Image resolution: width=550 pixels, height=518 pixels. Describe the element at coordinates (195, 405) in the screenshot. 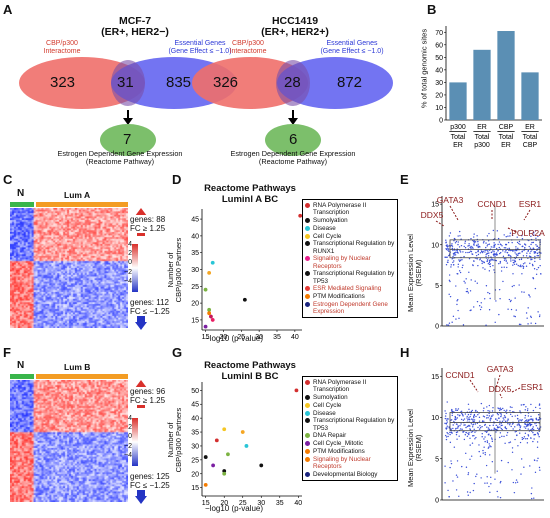

I see `y-tick-label: 45` at that location.